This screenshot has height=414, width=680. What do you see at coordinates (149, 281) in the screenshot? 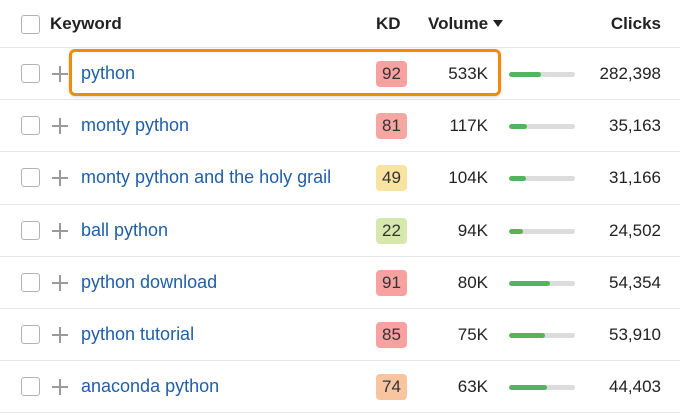
I see `keyword-link: python download` at bounding box center [149, 281].